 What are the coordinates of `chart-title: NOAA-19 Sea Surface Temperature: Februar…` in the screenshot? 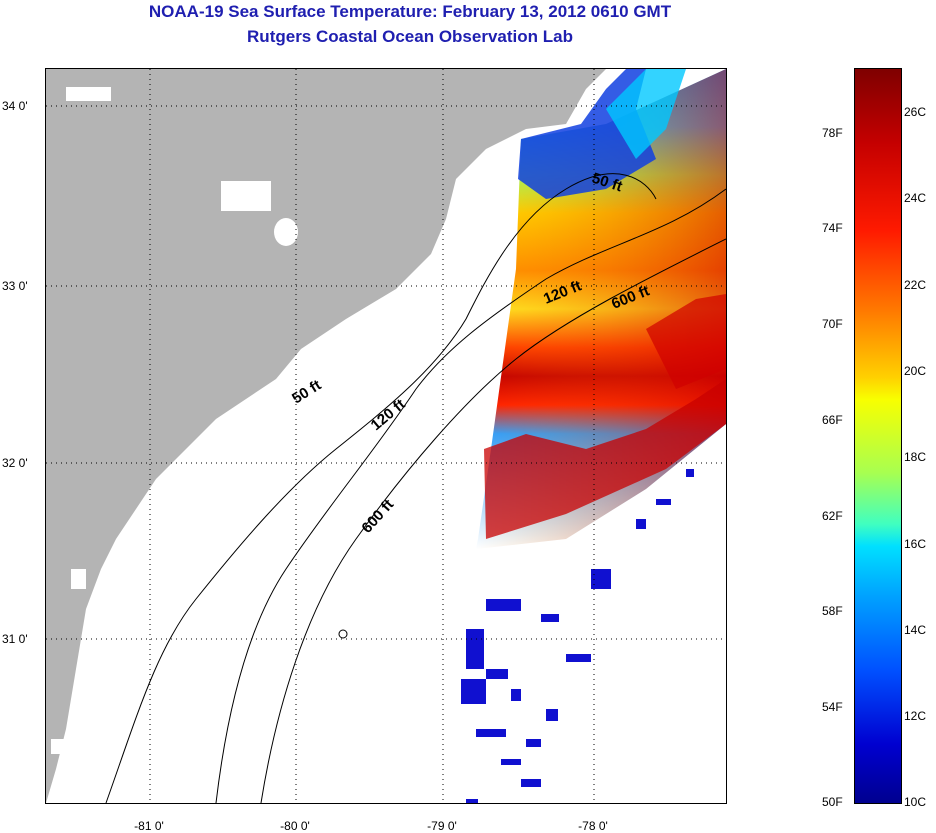 It's located at (410, 11).